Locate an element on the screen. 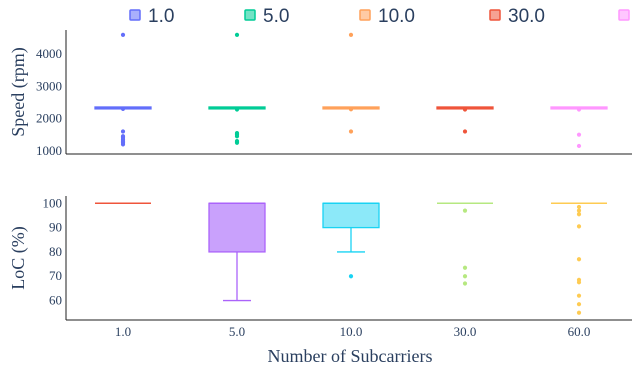 The height and width of the screenshot is (368, 632). y-tick-label: 60 is located at coordinates (55, 300).